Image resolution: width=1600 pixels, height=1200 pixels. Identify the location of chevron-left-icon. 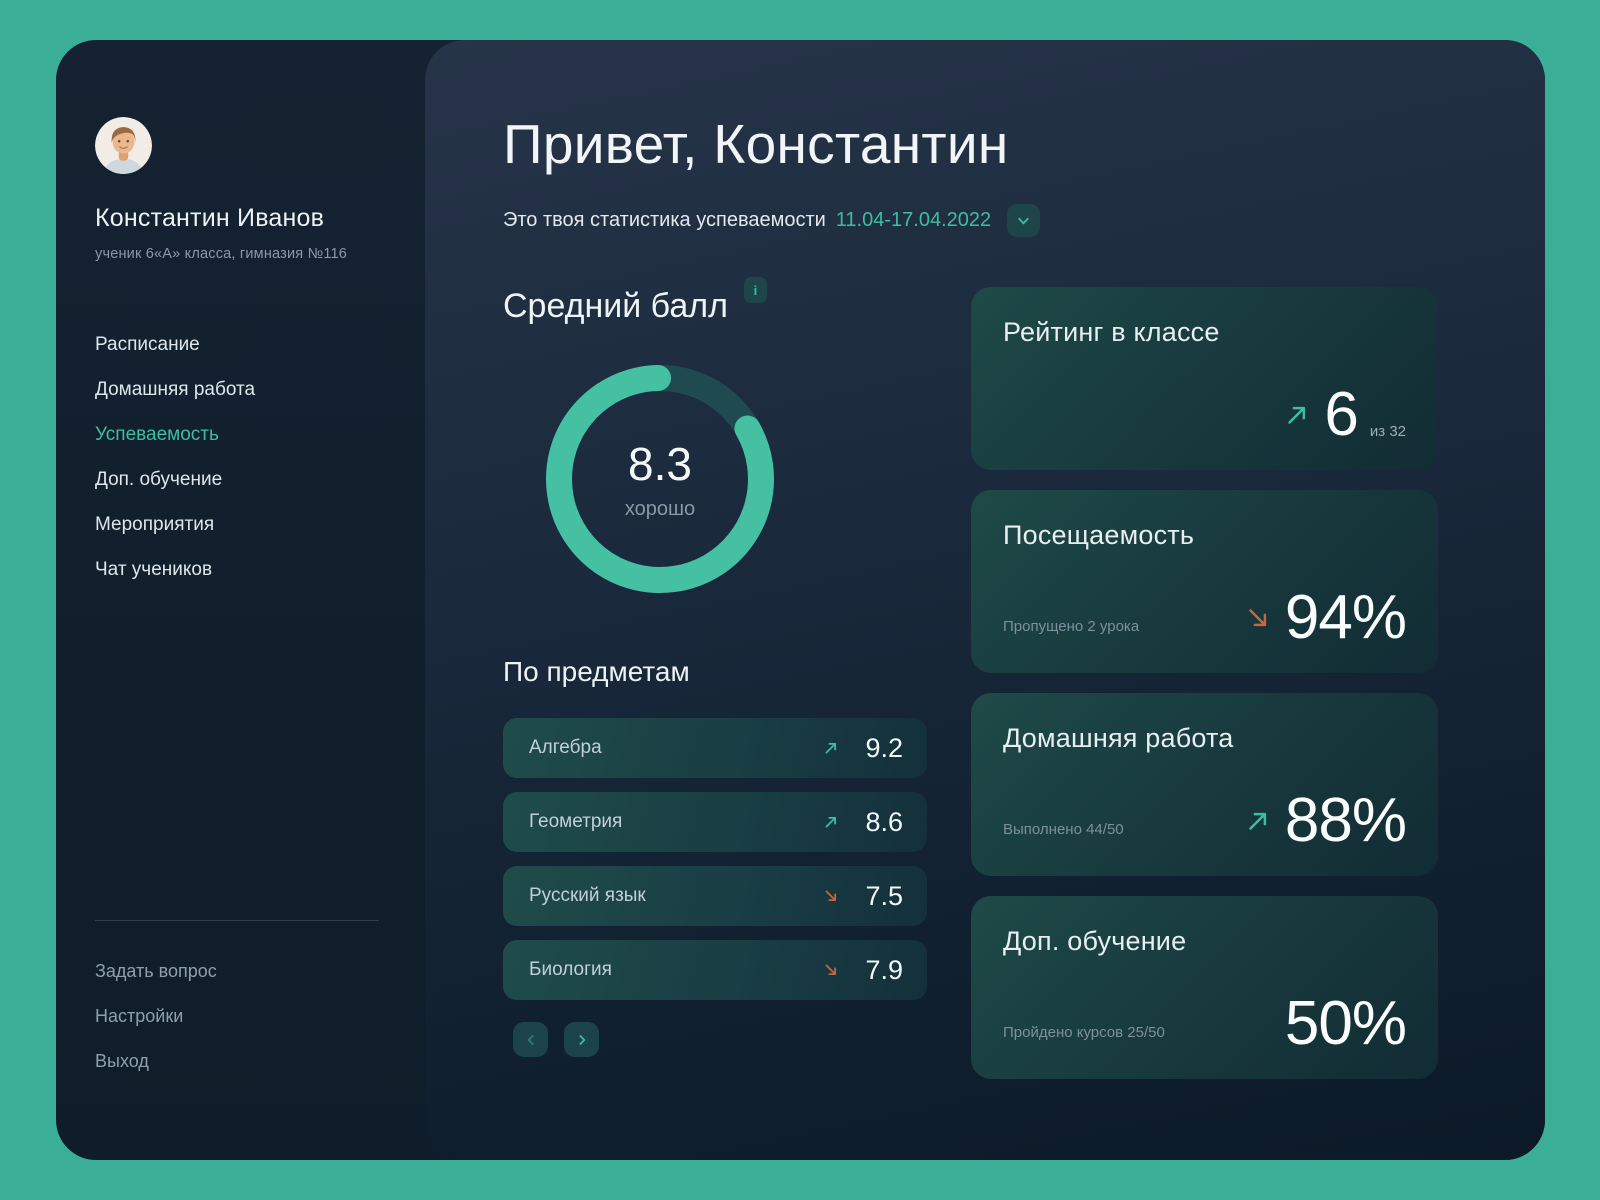
(530, 1039).